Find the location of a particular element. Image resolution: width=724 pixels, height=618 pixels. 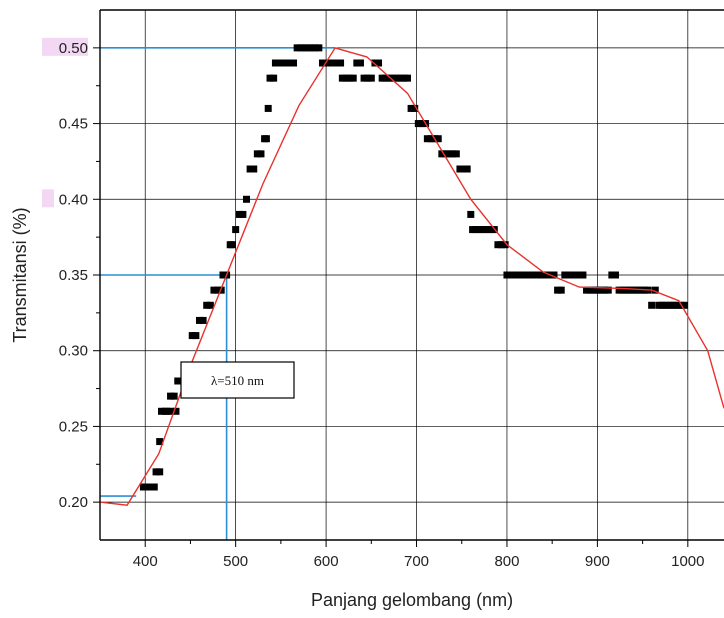

annotations: λ=510 nm is located at coordinates (237, 380).